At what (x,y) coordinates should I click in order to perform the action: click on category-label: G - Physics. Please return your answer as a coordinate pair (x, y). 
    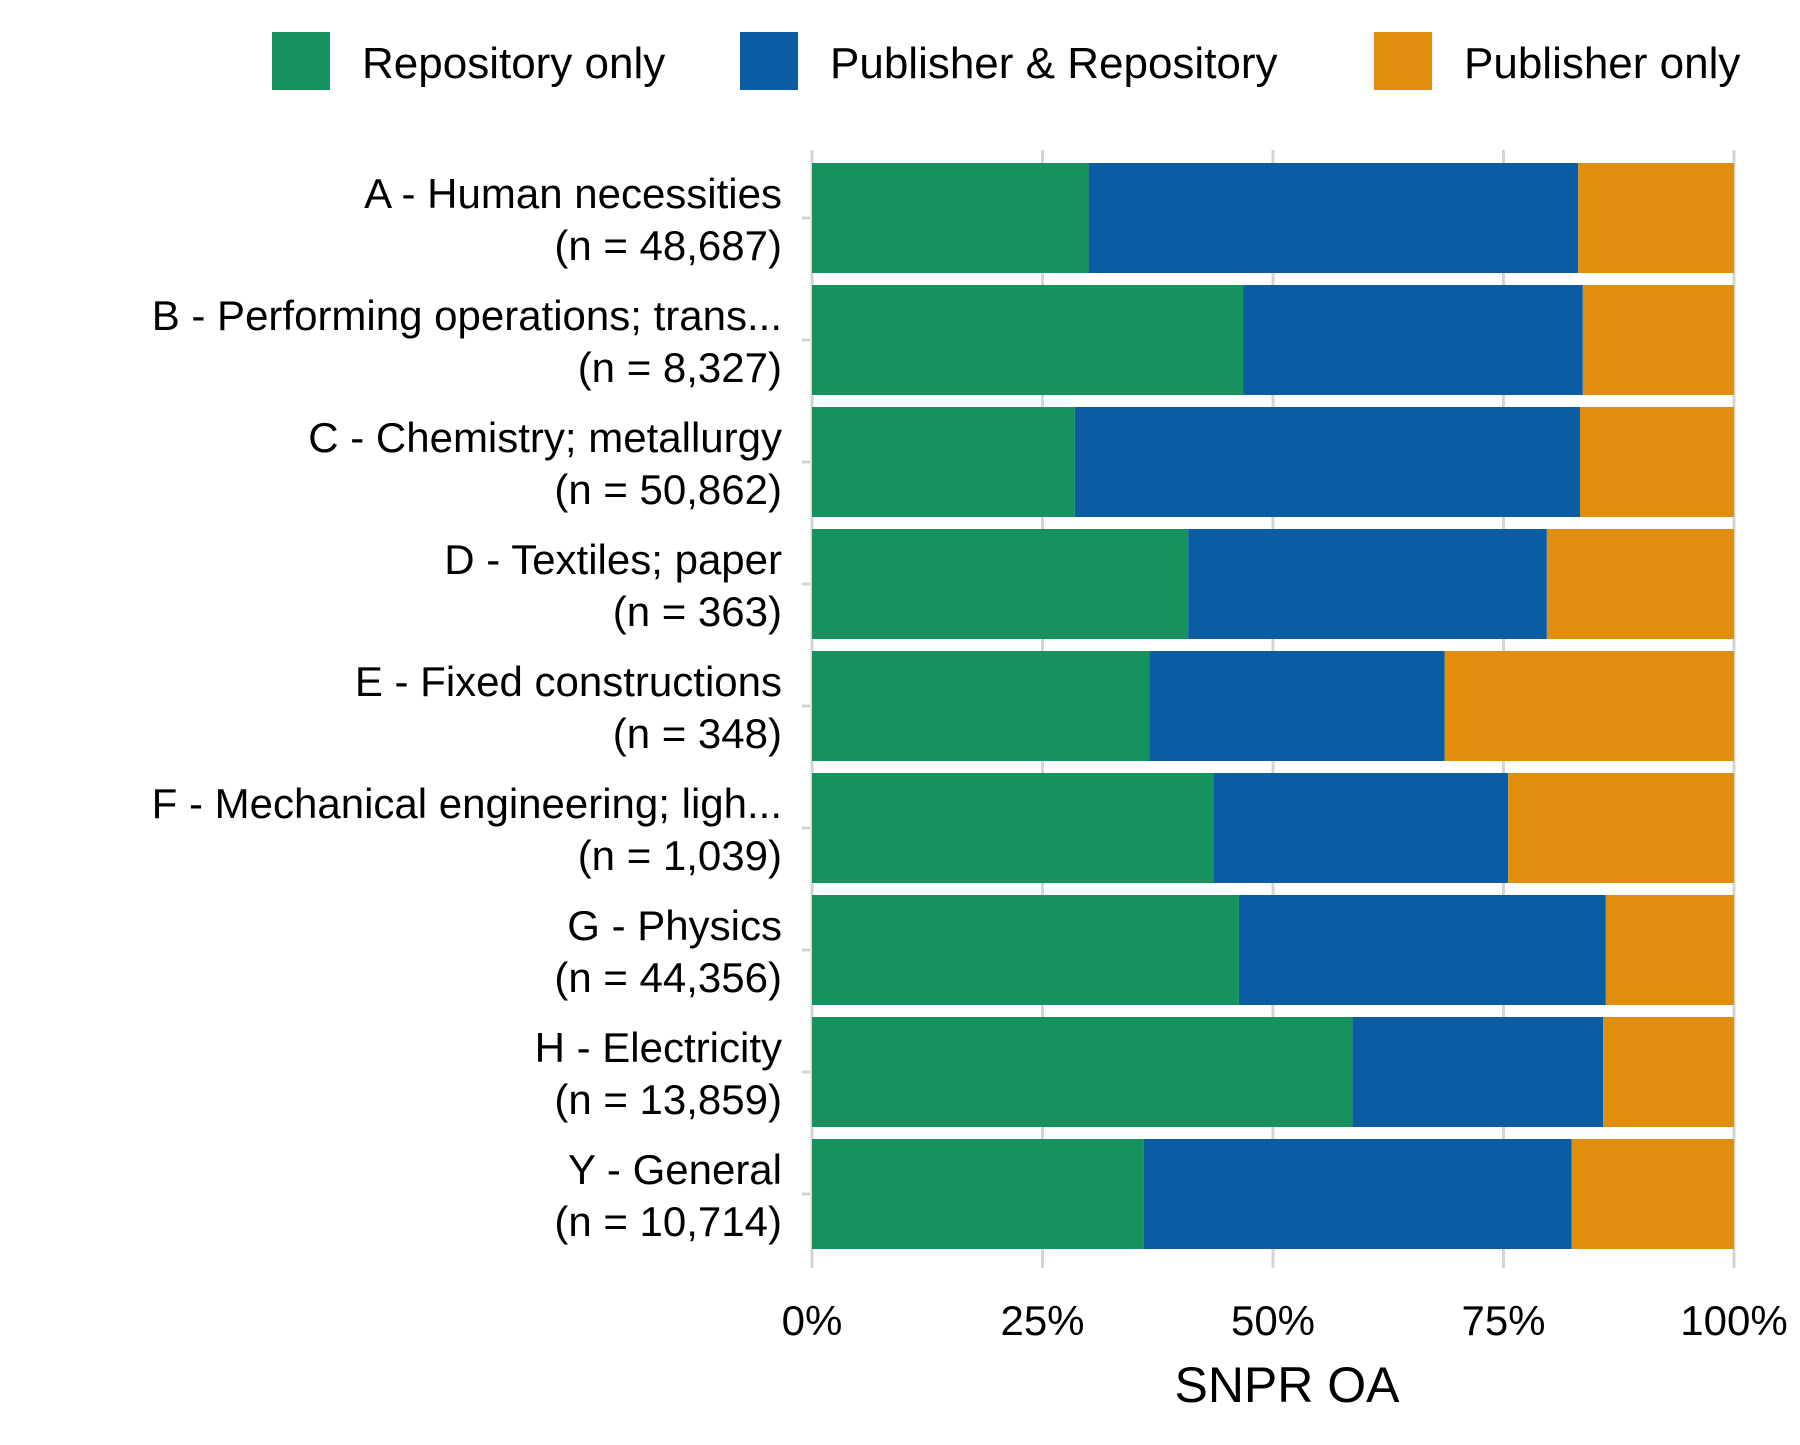
    Looking at the image, I should click on (674, 925).